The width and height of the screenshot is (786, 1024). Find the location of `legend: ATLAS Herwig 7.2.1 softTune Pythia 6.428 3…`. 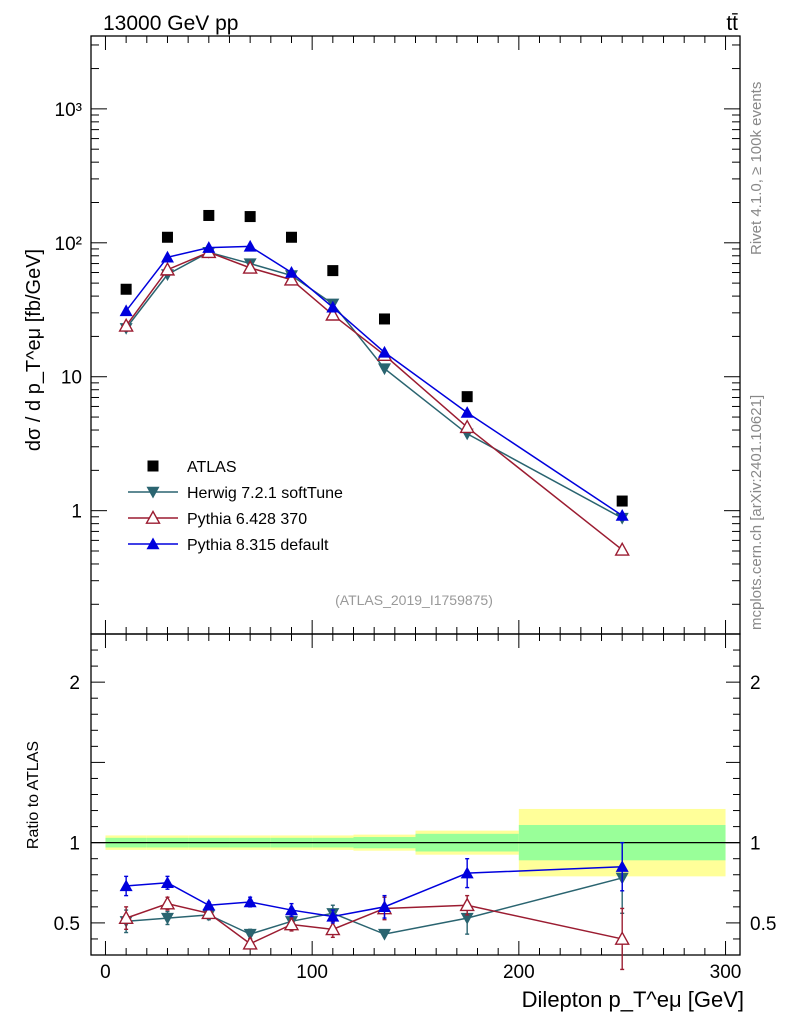

legend: ATLAS Herwig 7.2.1 softTune Pythia 6.428 3… is located at coordinates (235, 506).